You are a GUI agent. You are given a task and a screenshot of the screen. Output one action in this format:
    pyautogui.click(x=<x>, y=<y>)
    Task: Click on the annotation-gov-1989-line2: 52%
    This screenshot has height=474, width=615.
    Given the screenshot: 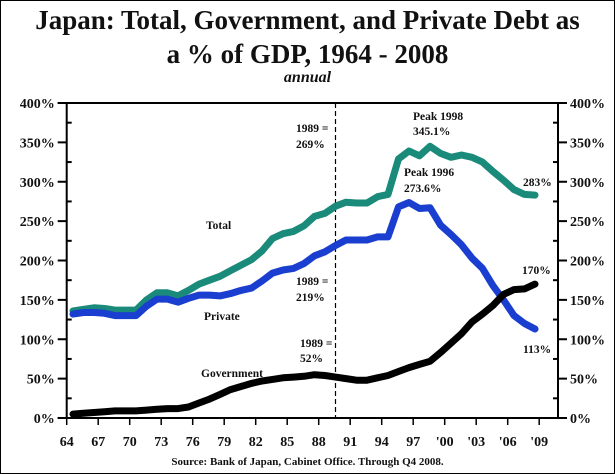 What is the action you would take?
    pyautogui.click(x=311, y=359)
    